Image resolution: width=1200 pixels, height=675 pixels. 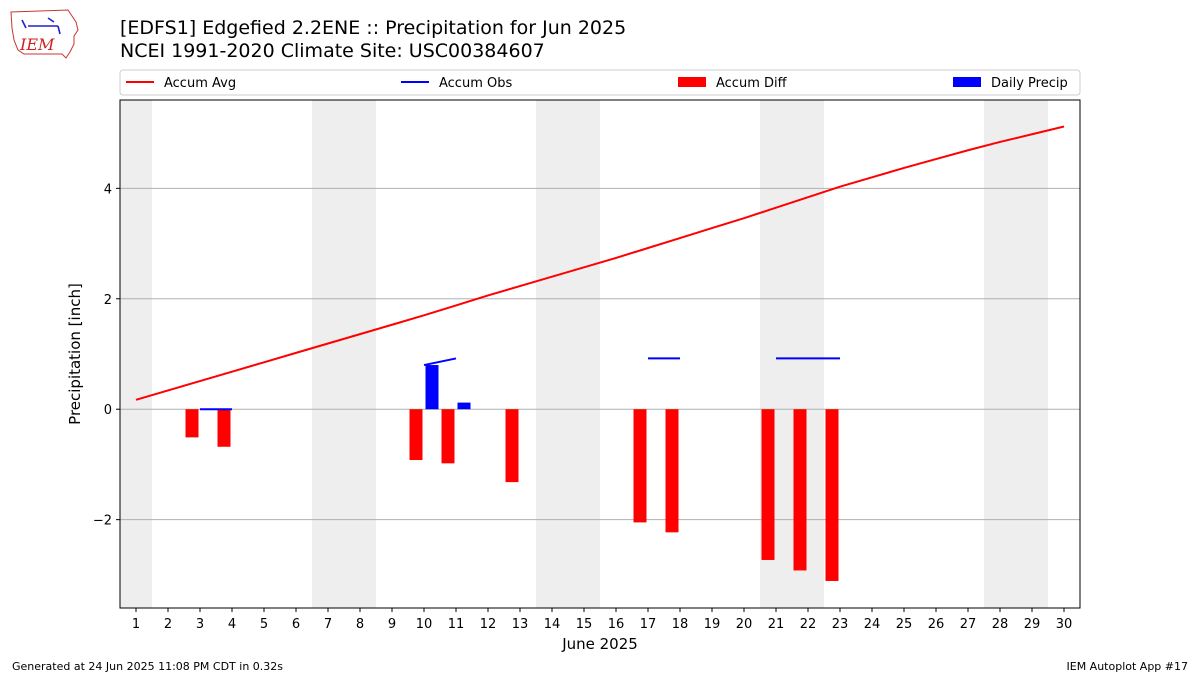 I want to click on x-tick-label: 7, so click(x=328, y=624).